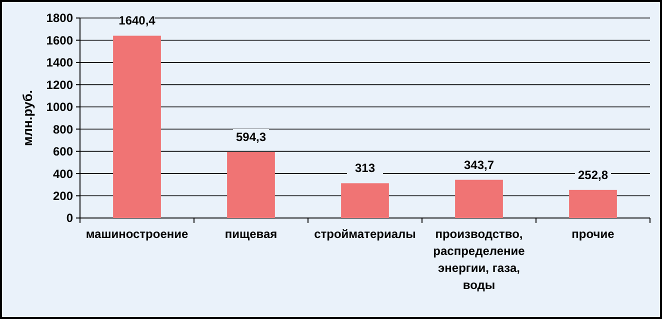 The image size is (662, 319). Describe the element at coordinates (365, 168) in the screenshot. I see `data-label: 313` at that location.